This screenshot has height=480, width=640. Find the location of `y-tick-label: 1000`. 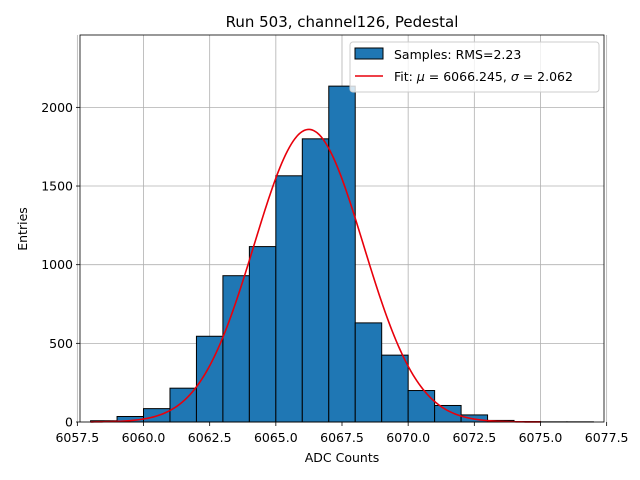

y-tick-label: 1000 is located at coordinates (57, 264).